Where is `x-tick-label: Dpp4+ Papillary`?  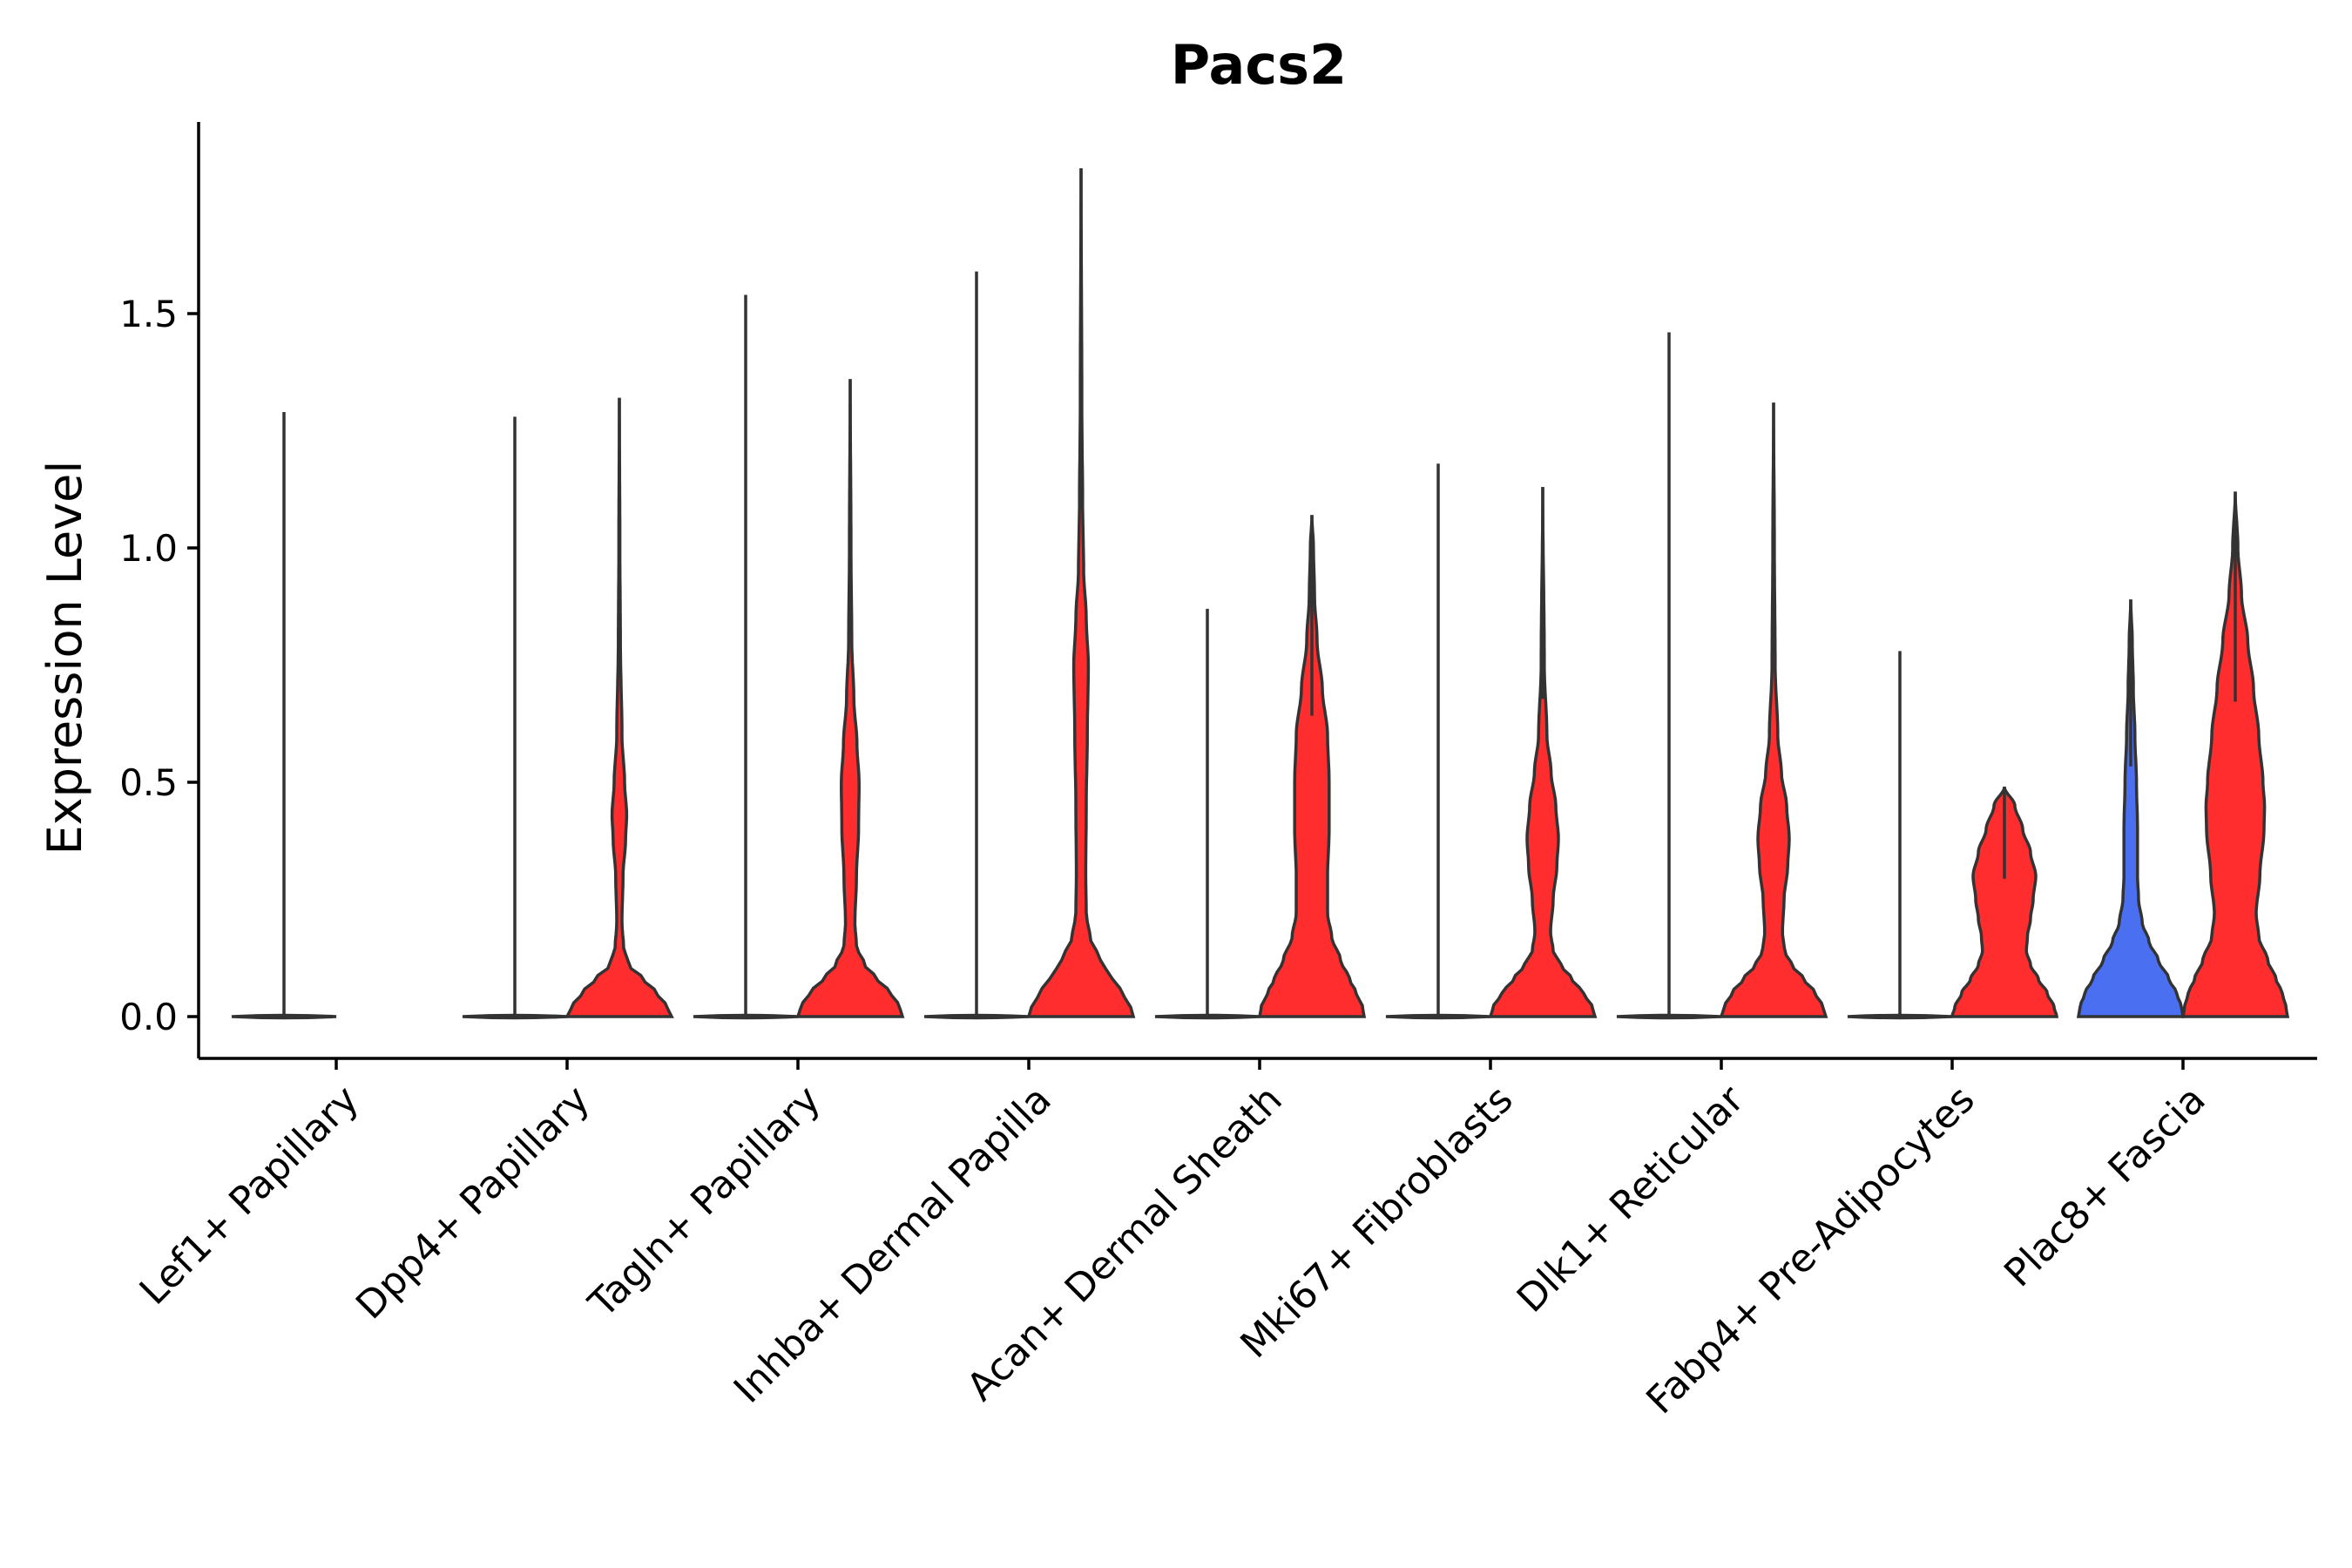 x-tick-label: Dpp4+ Papillary is located at coordinates (473, 1203).